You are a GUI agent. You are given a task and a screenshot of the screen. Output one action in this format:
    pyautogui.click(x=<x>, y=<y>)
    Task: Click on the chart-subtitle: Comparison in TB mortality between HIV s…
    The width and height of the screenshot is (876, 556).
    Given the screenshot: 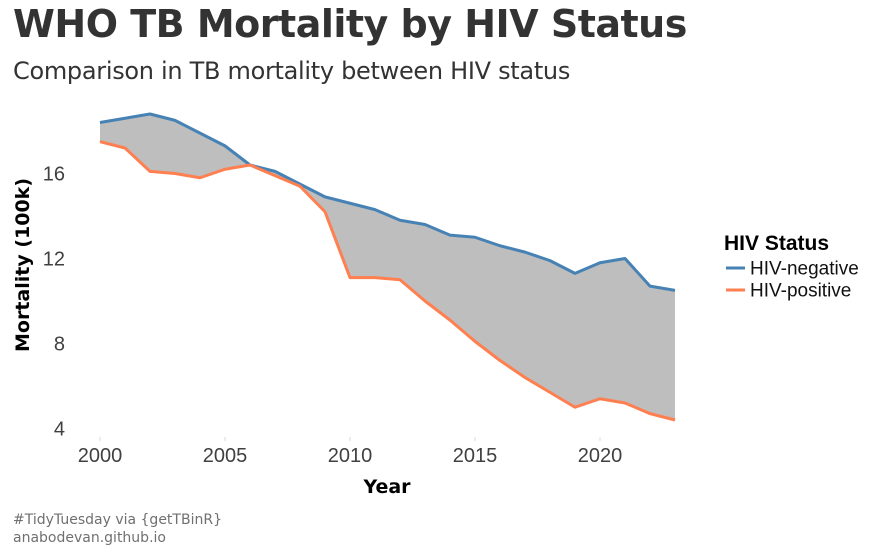 What is the action you would take?
    pyautogui.click(x=292, y=71)
    